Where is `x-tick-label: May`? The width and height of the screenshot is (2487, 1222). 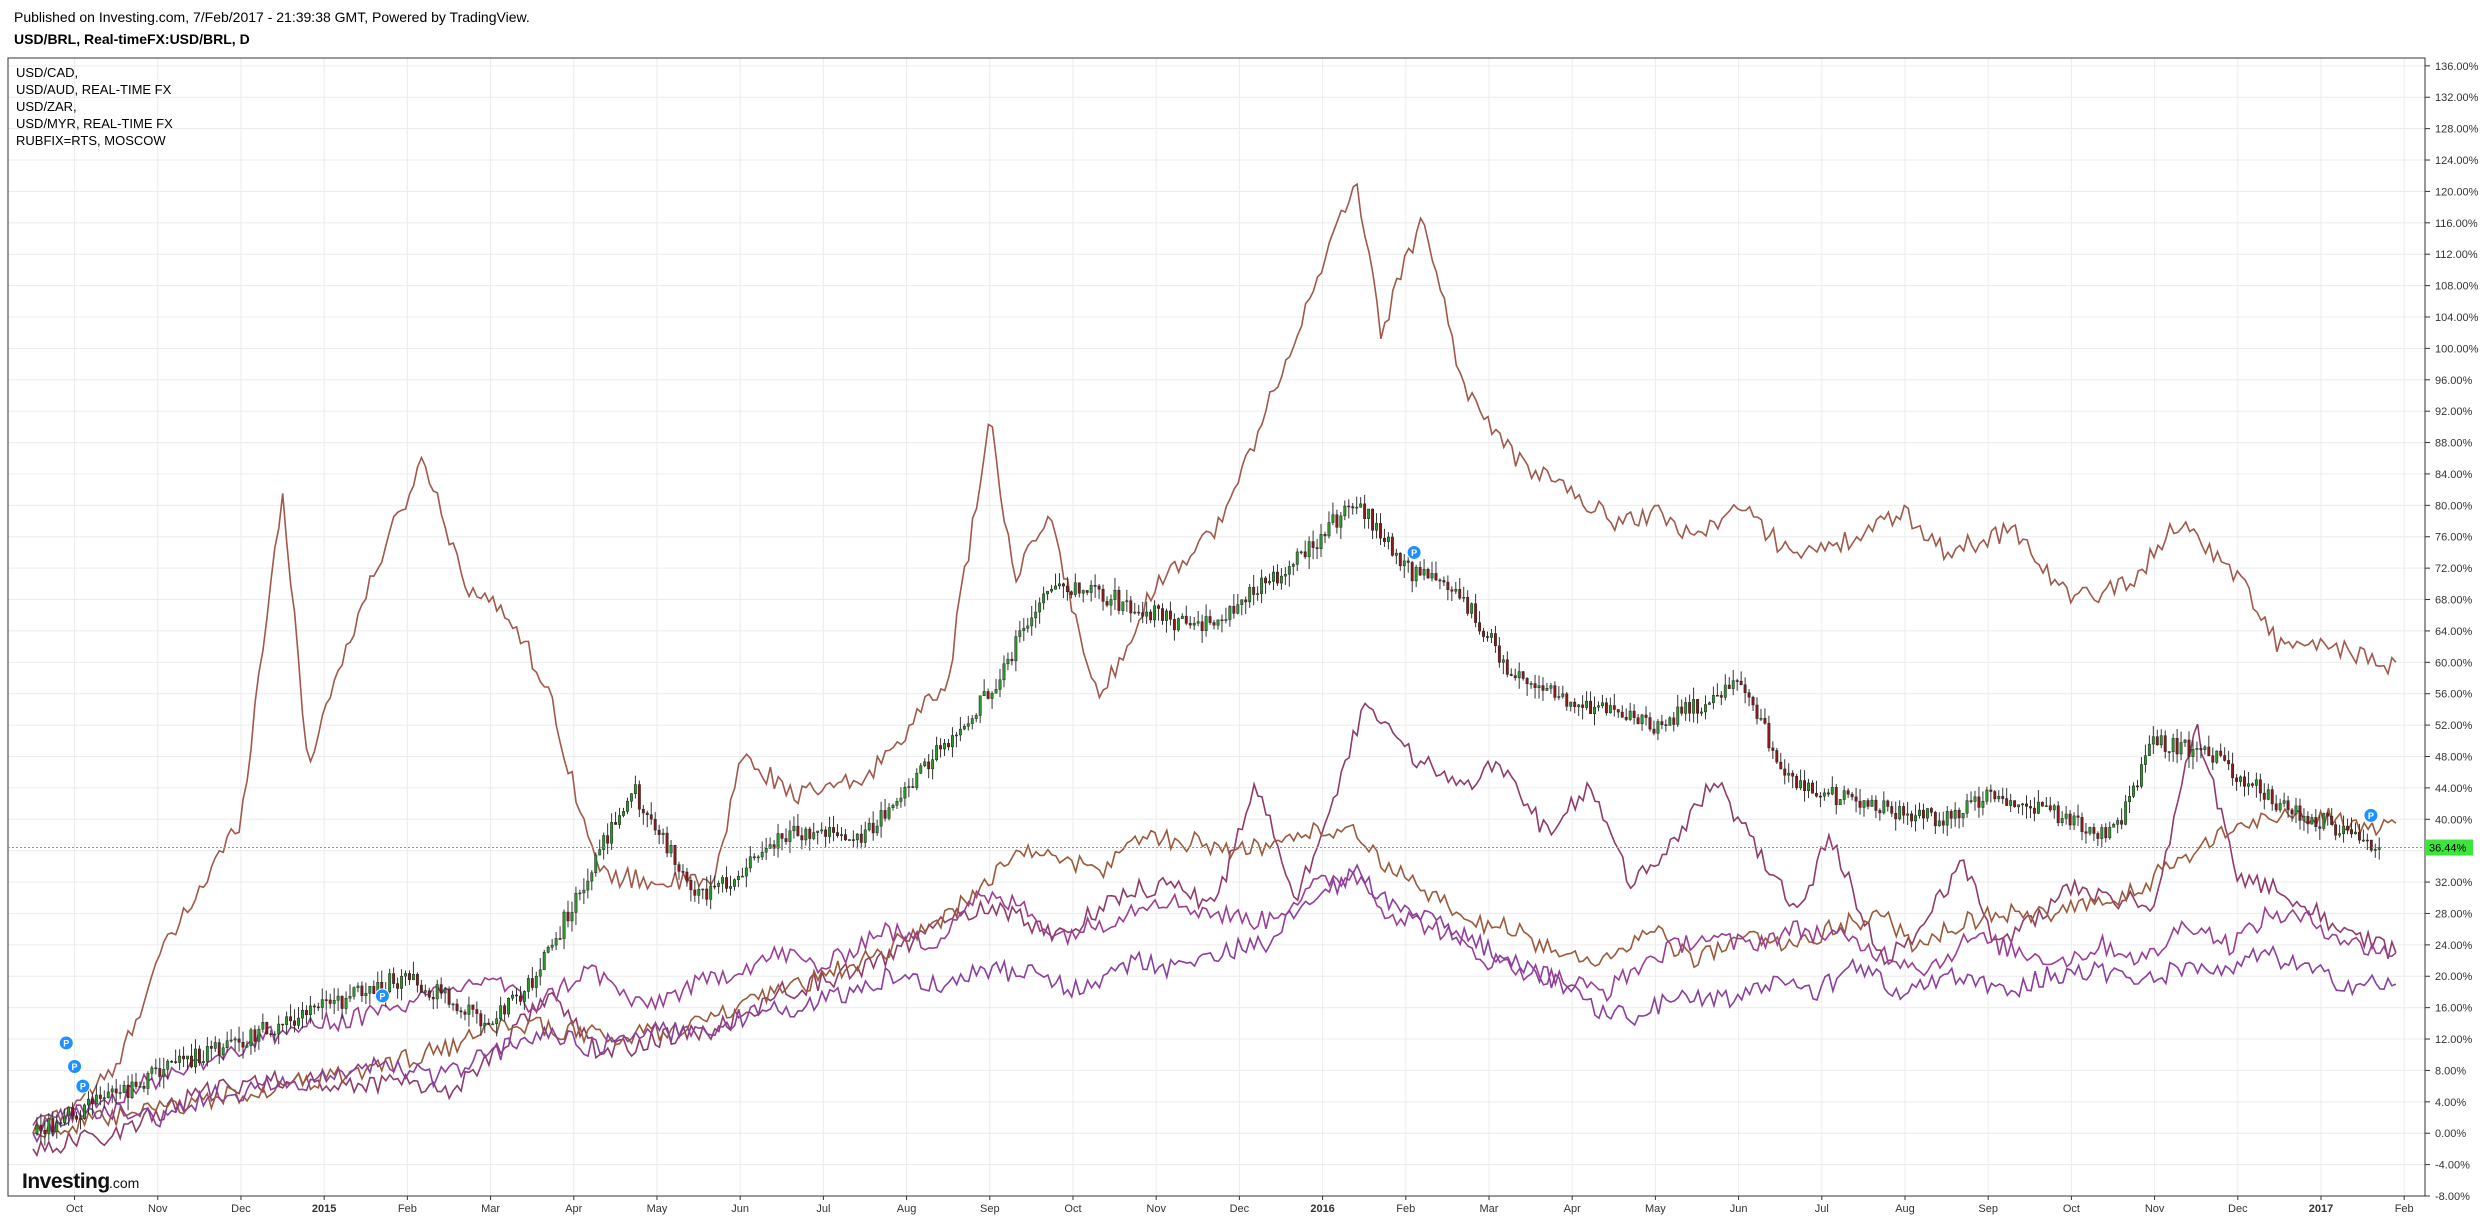 x-tick-label: May is located at coordinates (1655, 1209).